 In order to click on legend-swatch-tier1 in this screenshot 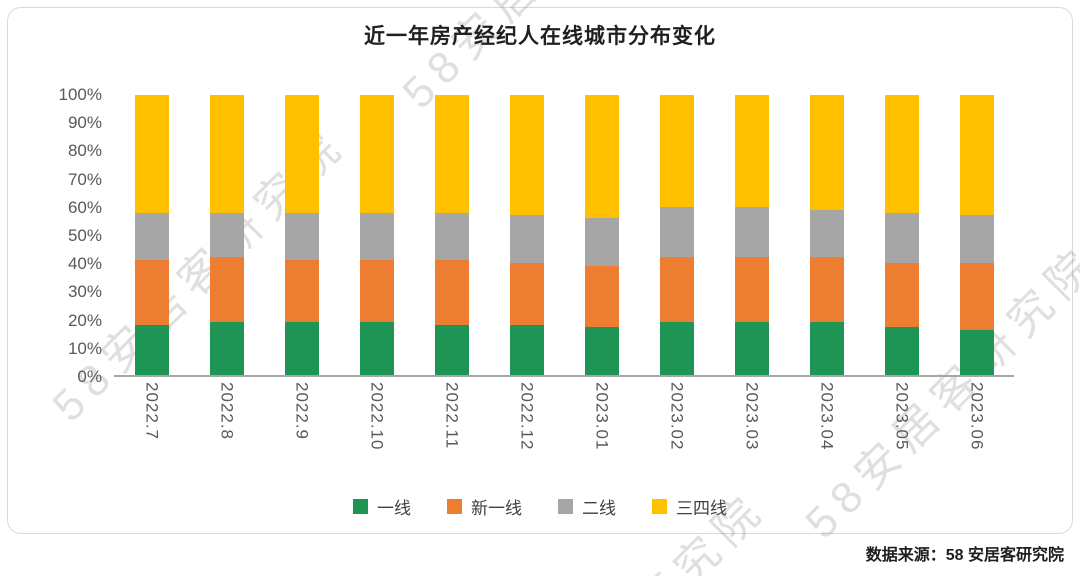, I will do `click(360, 506)`.